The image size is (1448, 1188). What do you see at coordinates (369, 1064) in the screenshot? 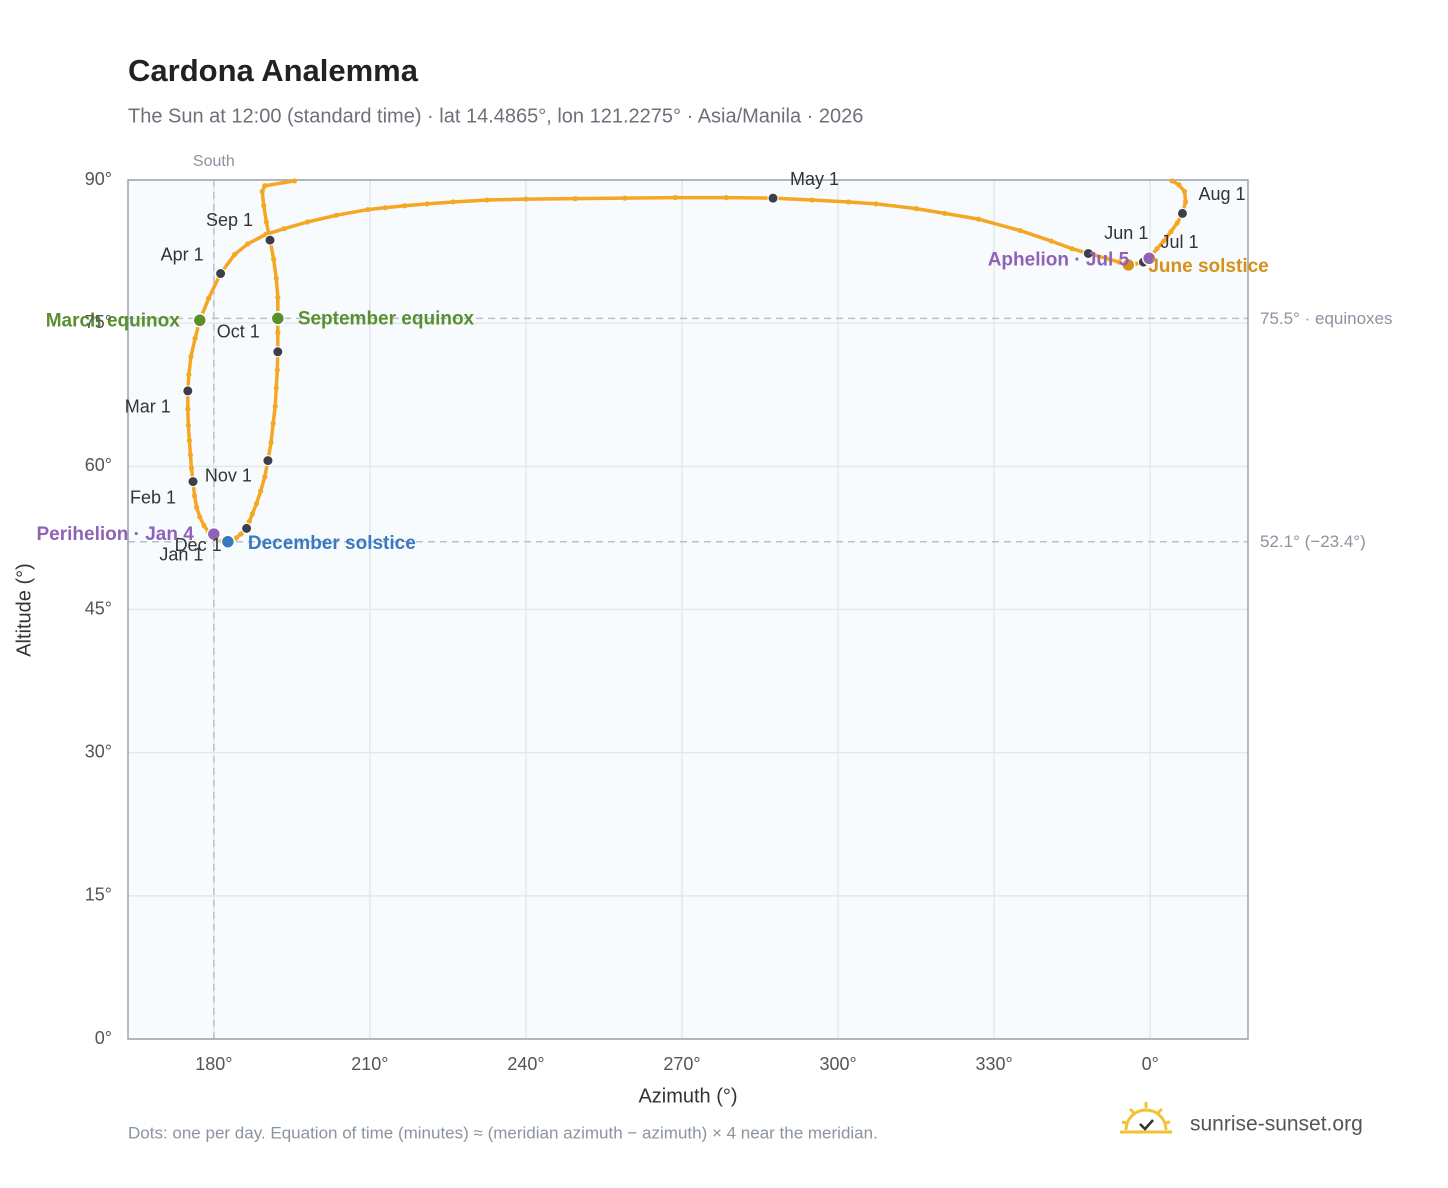
I see `x-tick-label: 210°` at bounding box center [369, 1064].